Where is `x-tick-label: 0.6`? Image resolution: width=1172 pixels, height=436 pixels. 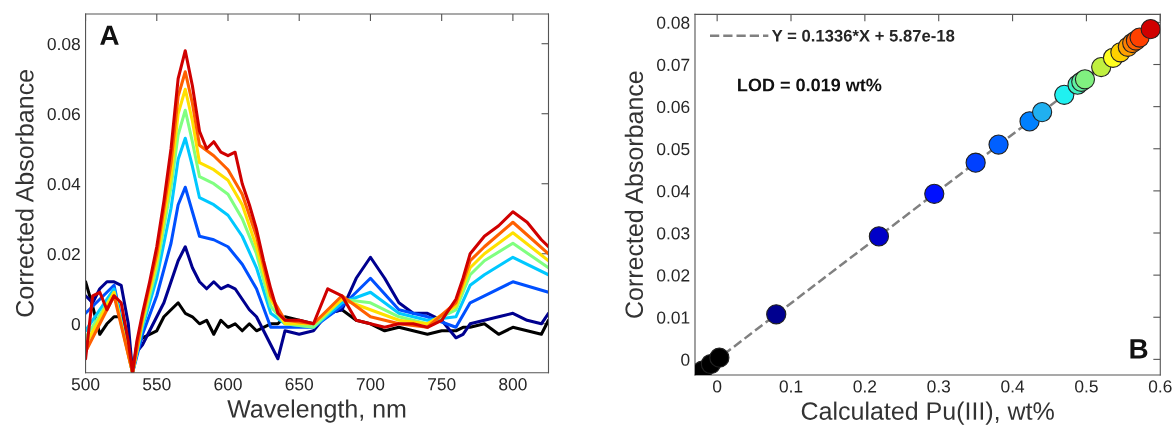 x-tick-label: 0.6 is located at coordinates (1160, 386).